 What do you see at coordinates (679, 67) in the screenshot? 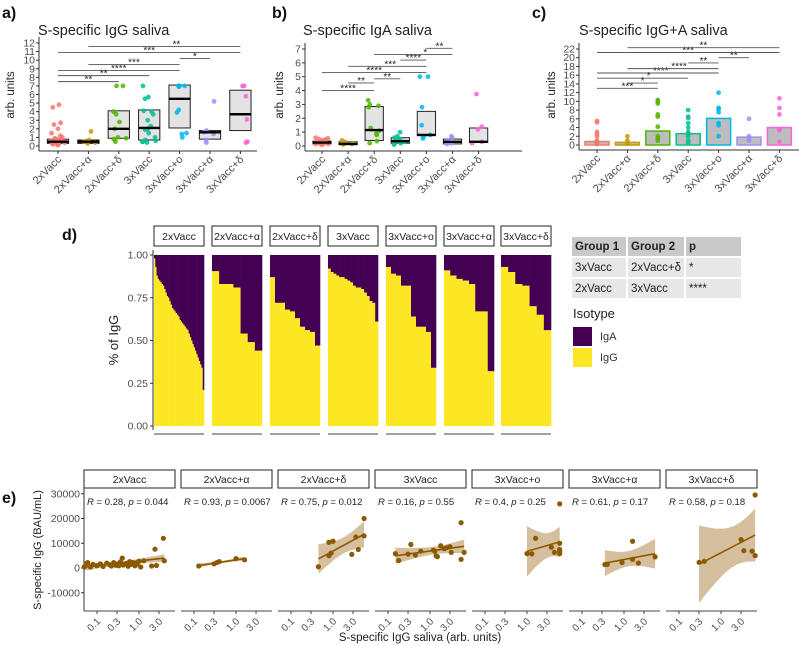
I see `significance-label: ****` at bounding box center [679, 67].